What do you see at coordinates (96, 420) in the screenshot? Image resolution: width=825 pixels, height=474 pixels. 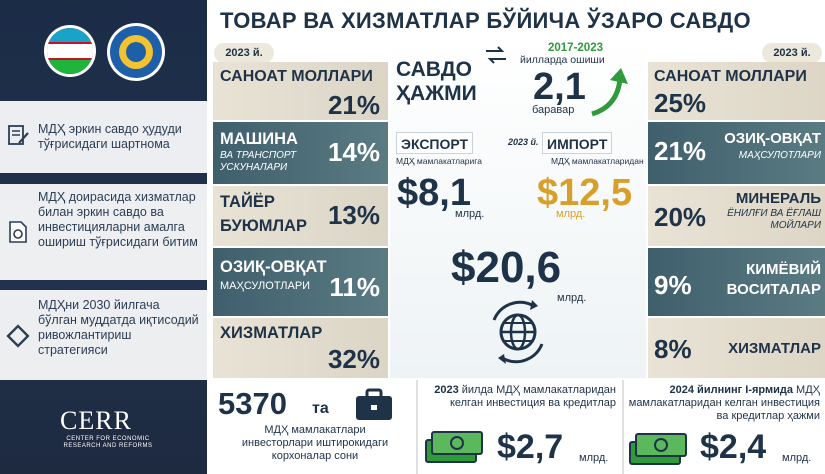 I see `cerr-logo: CERR` at bounding box center [96, 420].